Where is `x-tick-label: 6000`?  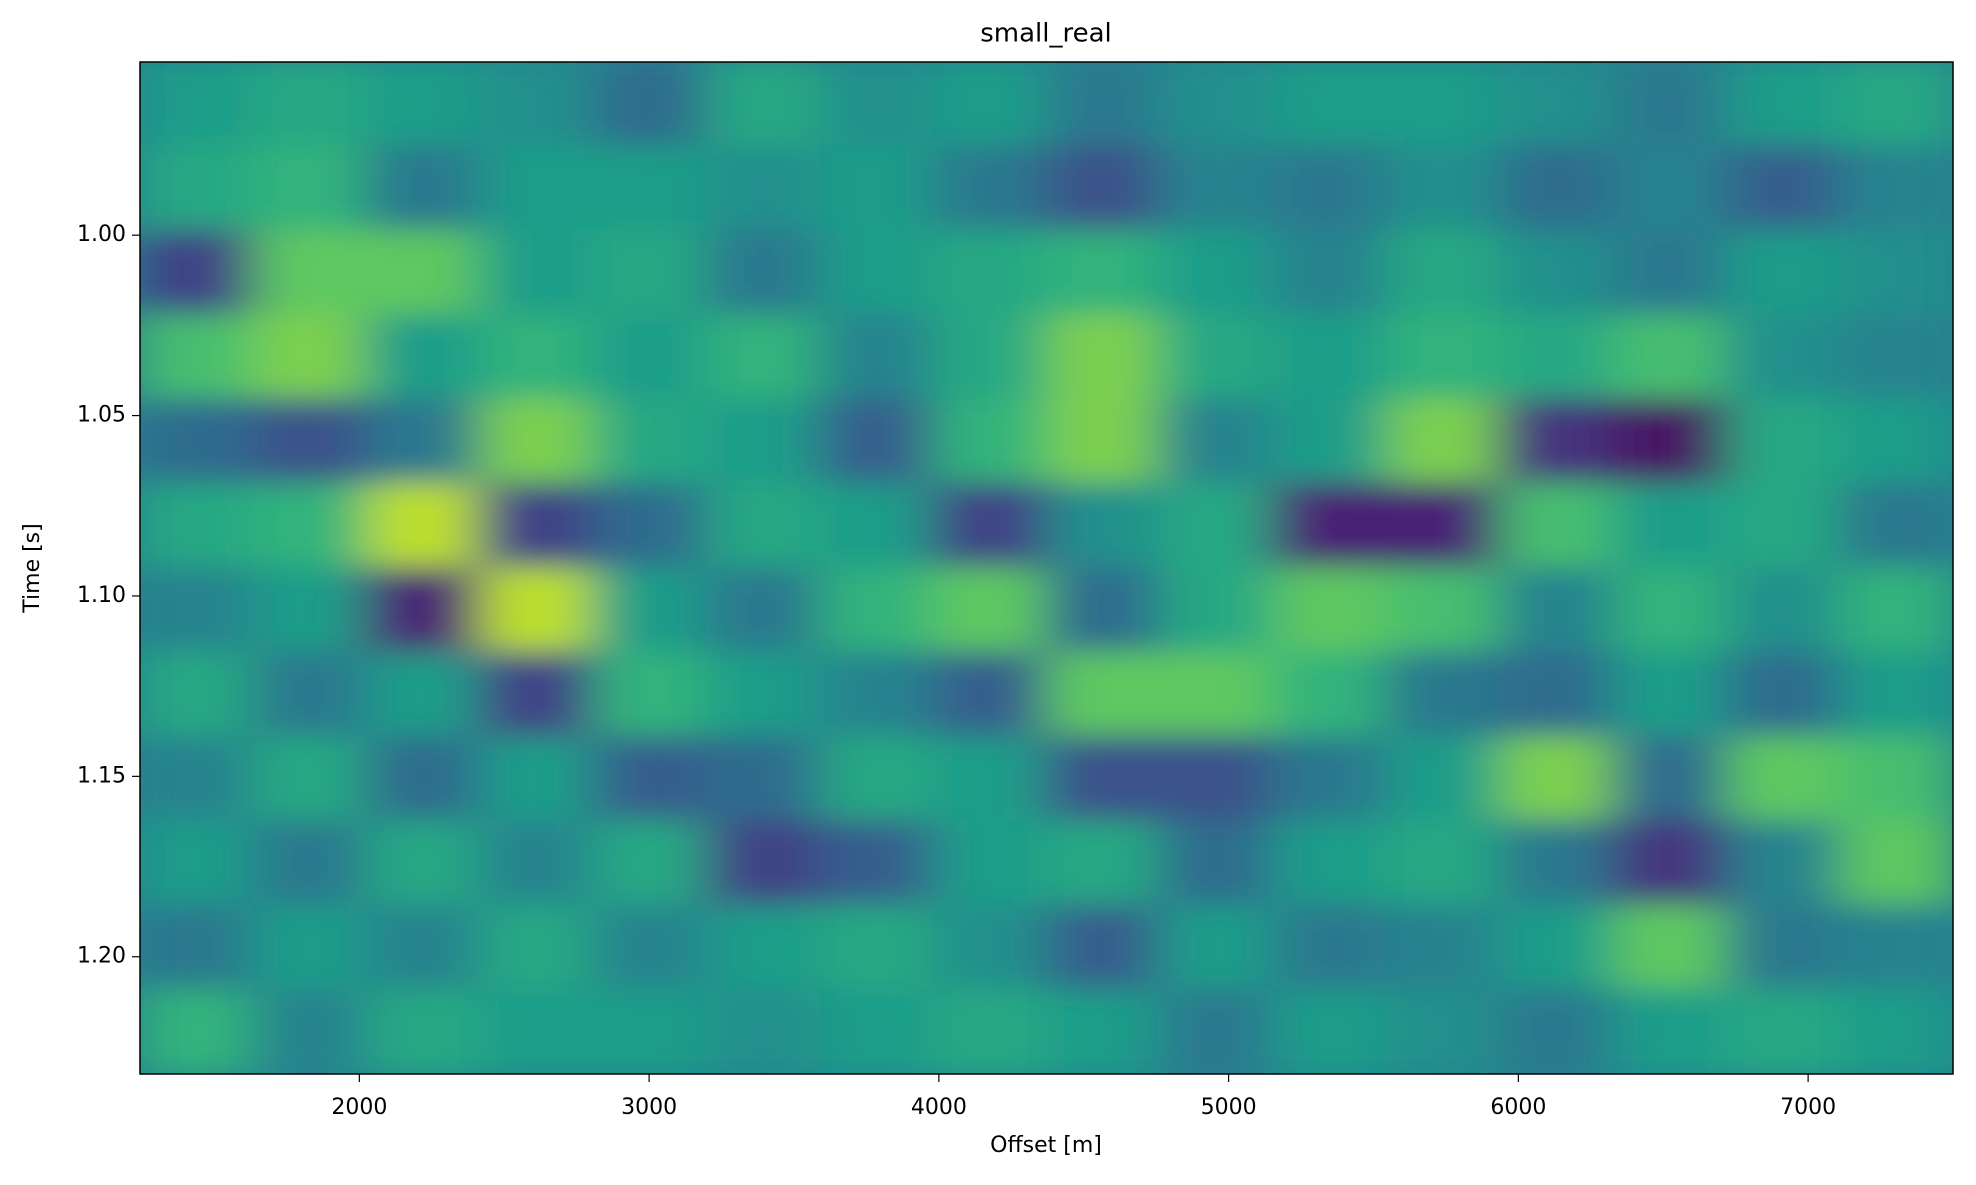
x-tick-label: 6000 is located at coordinates (1518, 1107).